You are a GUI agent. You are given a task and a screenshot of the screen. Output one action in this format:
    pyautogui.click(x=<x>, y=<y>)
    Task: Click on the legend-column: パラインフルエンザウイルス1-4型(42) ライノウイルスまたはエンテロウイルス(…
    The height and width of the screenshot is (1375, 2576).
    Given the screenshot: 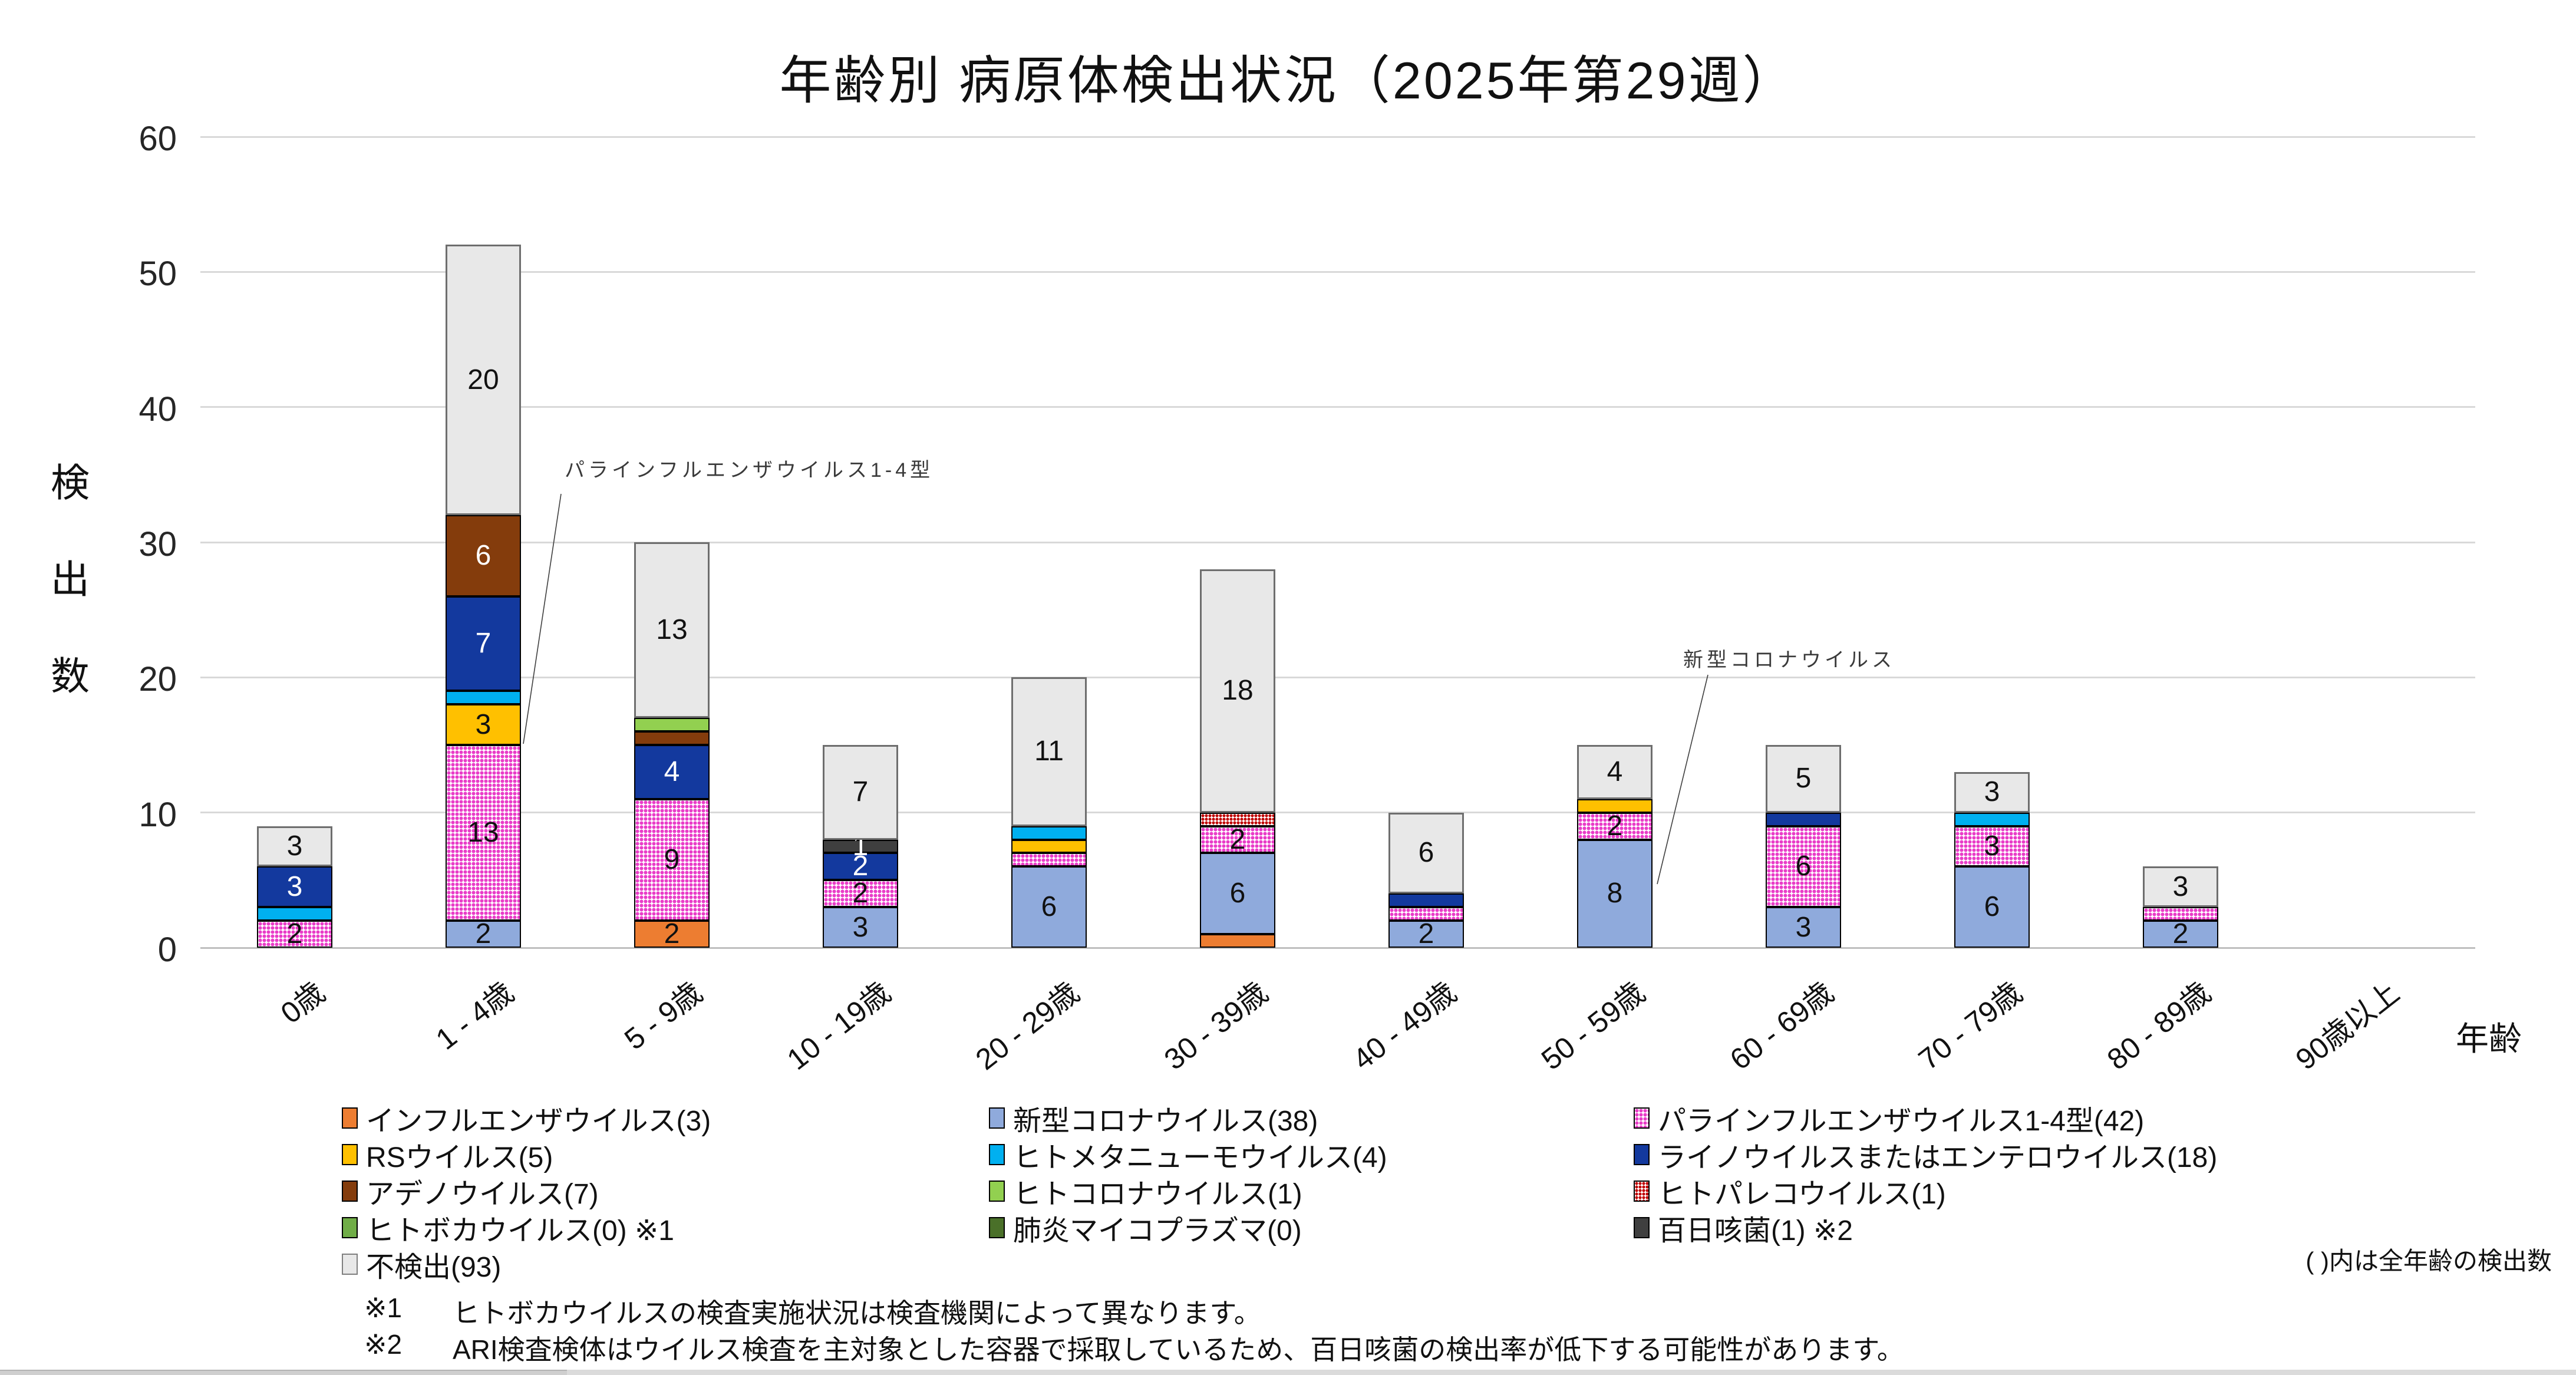 What is the action you would take?
    pyautogui.click(x=1926, y=1173)
    